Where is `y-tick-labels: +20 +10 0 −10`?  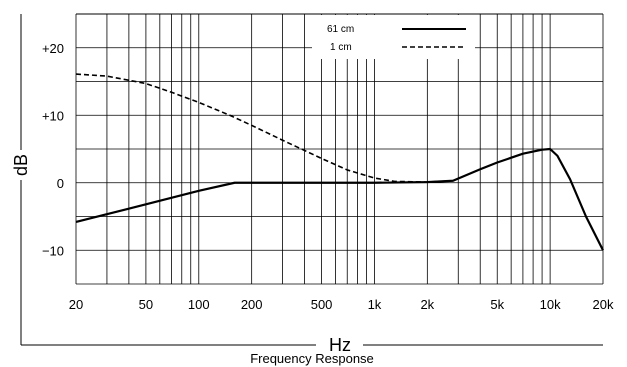 y-tick-labels: +20 +10 0 −10 is located at coordinates (53, 150).